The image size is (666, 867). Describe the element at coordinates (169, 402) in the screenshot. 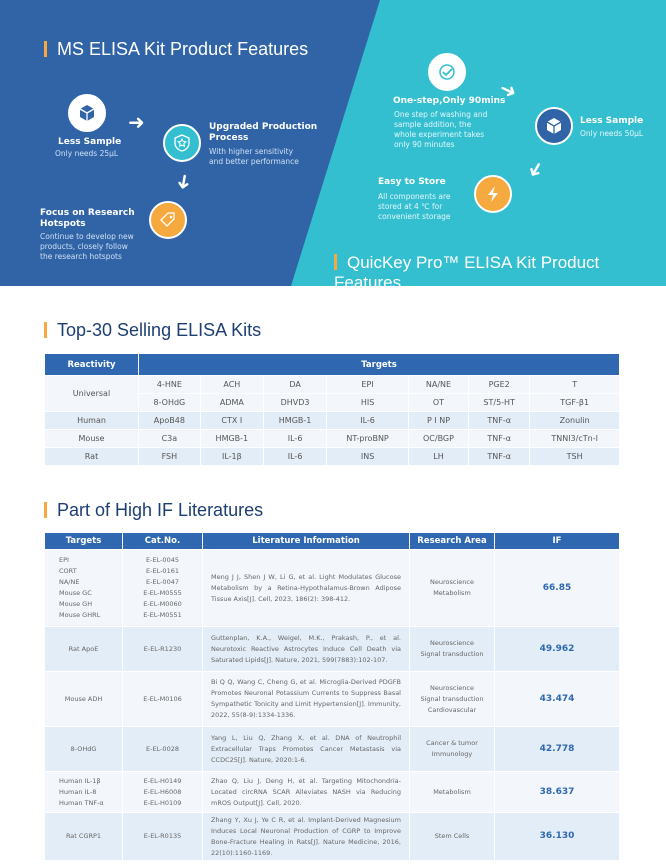

I see `target-cell: 8-OHdG` at that location.